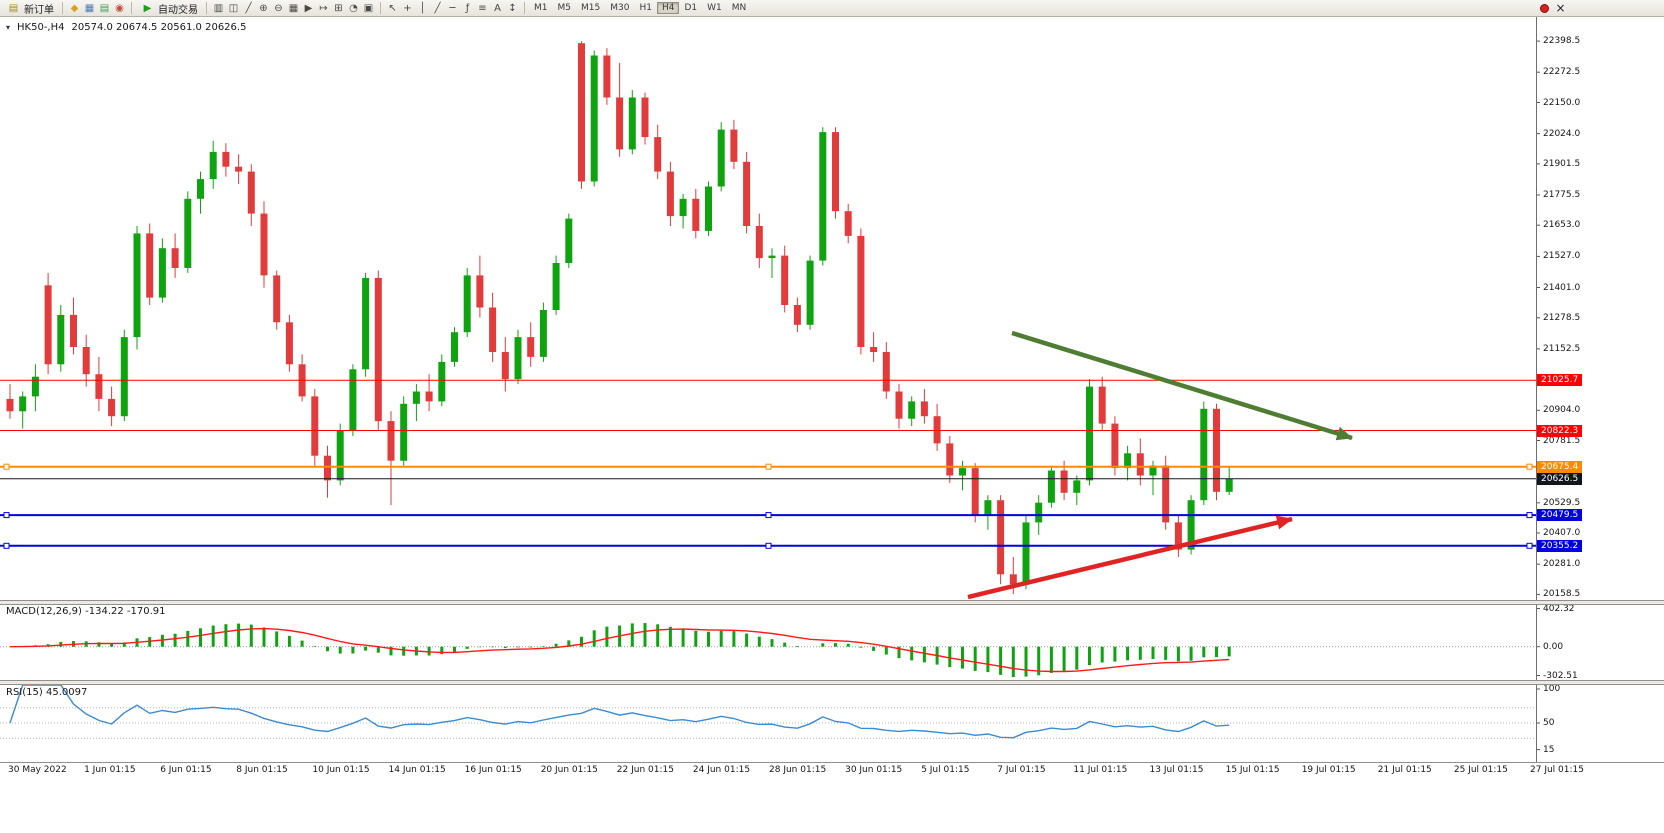  What do you see at coordinates (44, 611) in the screenshot?
I see `macd-name: MACD(12,26,9)` at bounding box center [44, 611].